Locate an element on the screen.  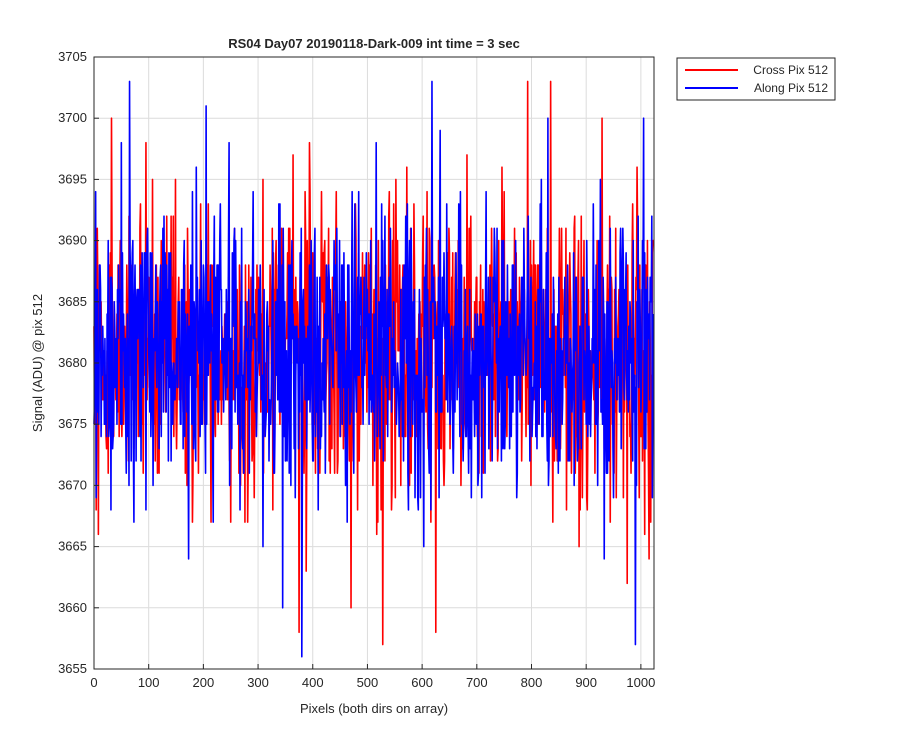
x-tick-label: 100 is located at coordinates (149, 682).